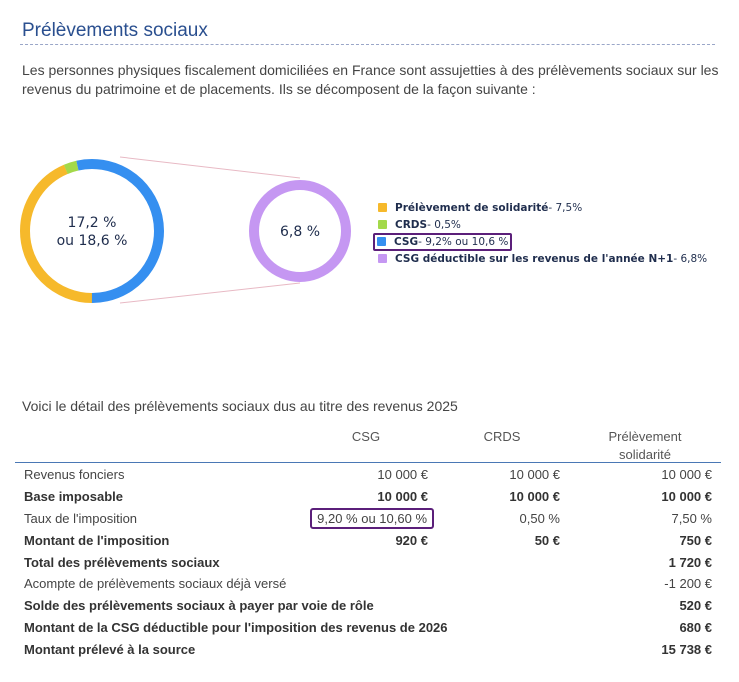  Describe the element at coordinates (74, 474) in the screenshot. I see `row-label: Revenus fonciers` at that location.